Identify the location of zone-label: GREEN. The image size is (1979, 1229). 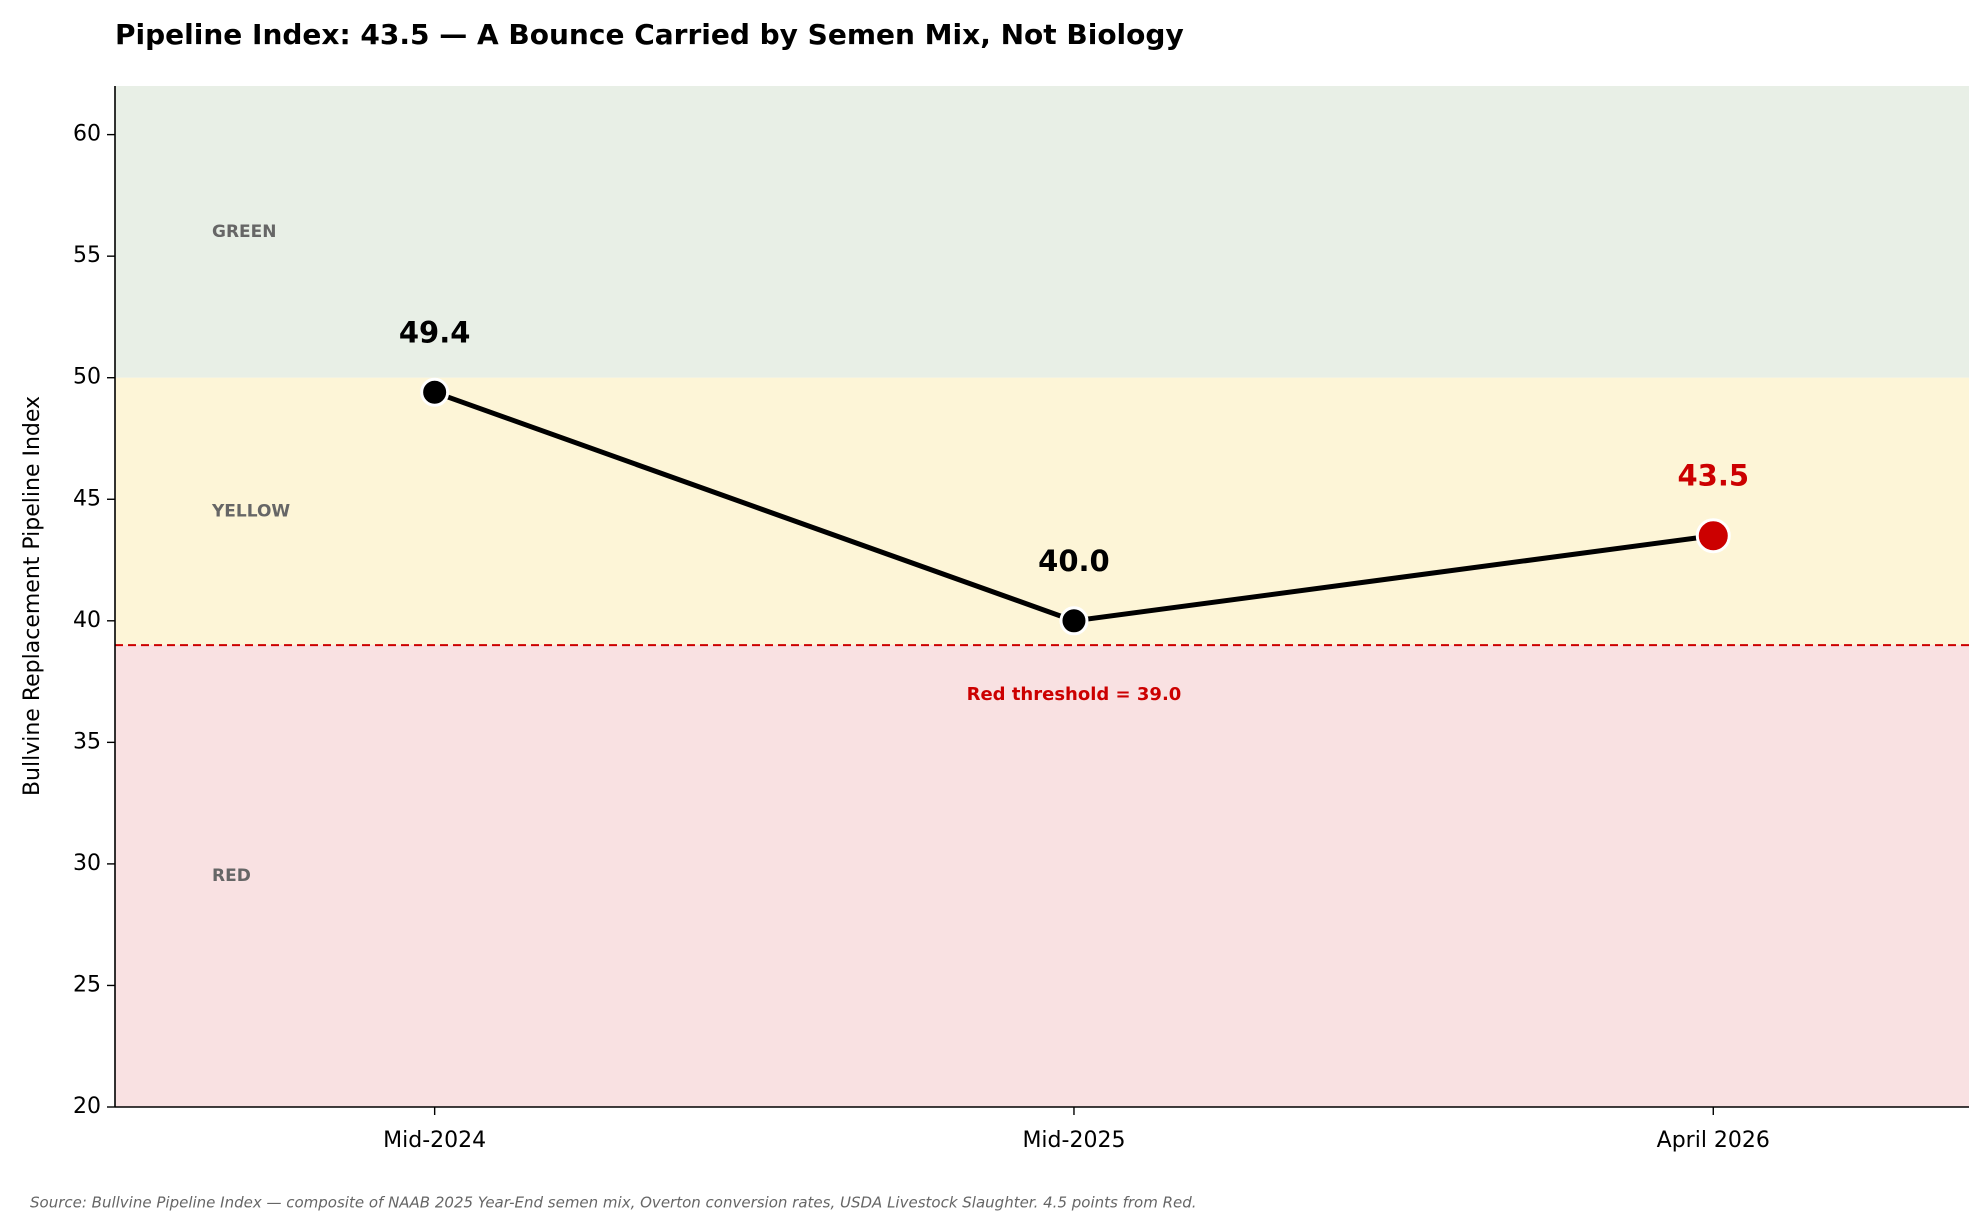
(244, 232).